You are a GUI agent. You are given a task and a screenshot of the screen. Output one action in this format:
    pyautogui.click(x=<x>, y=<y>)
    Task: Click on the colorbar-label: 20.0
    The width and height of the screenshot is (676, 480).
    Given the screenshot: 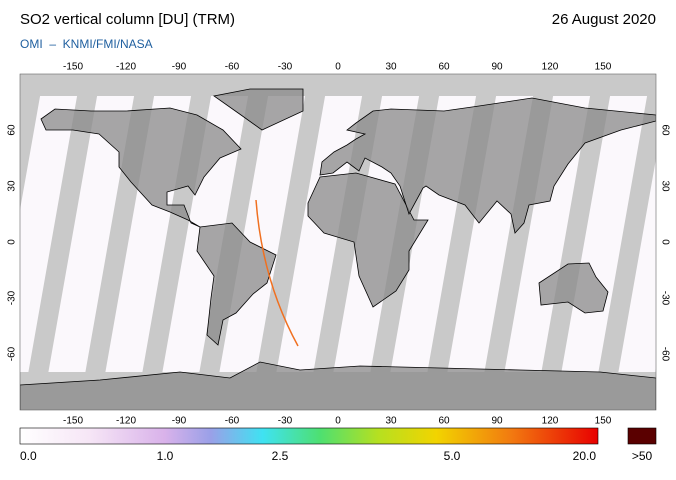 What is the action you would take?
    pyautogui.click(x=585, y=456)
    